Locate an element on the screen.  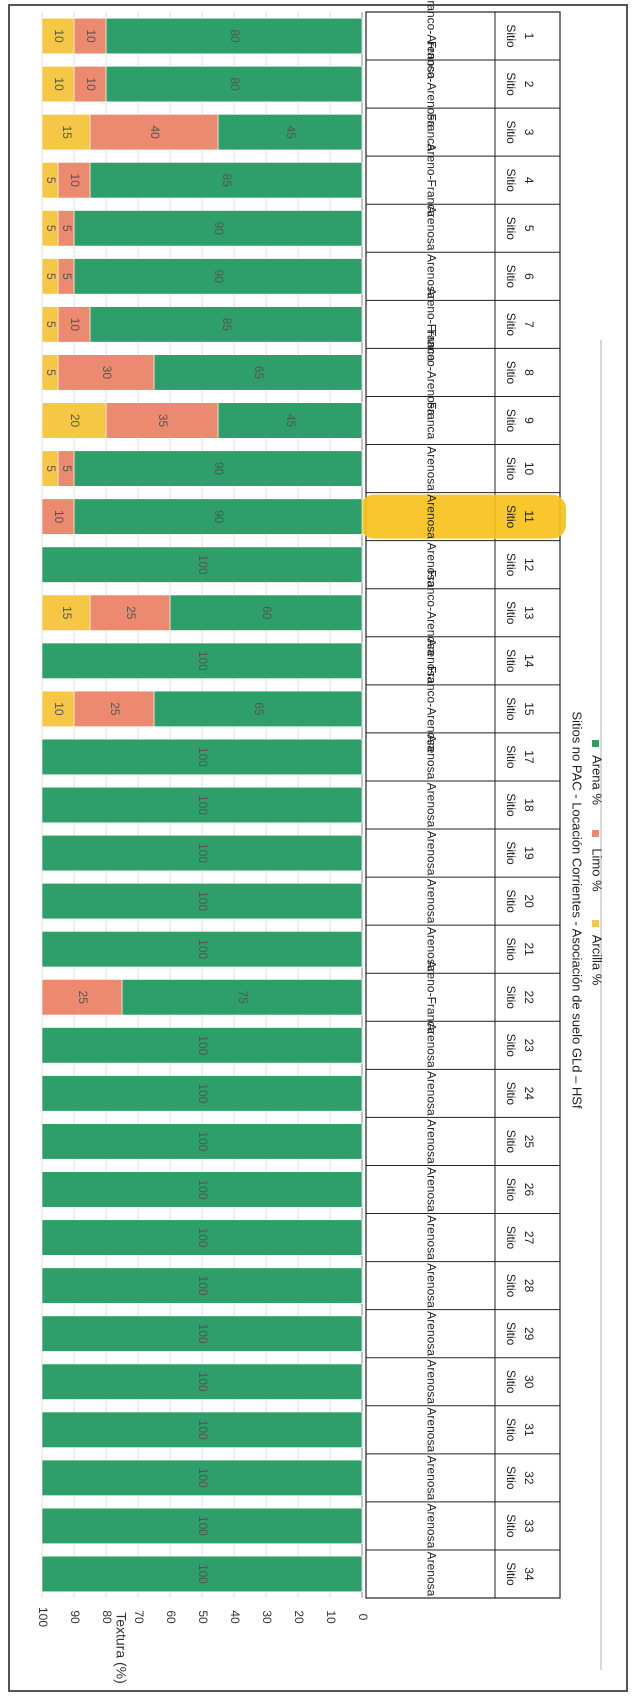
data-label-arcilla: 10 is located at coordinates (59, 36).